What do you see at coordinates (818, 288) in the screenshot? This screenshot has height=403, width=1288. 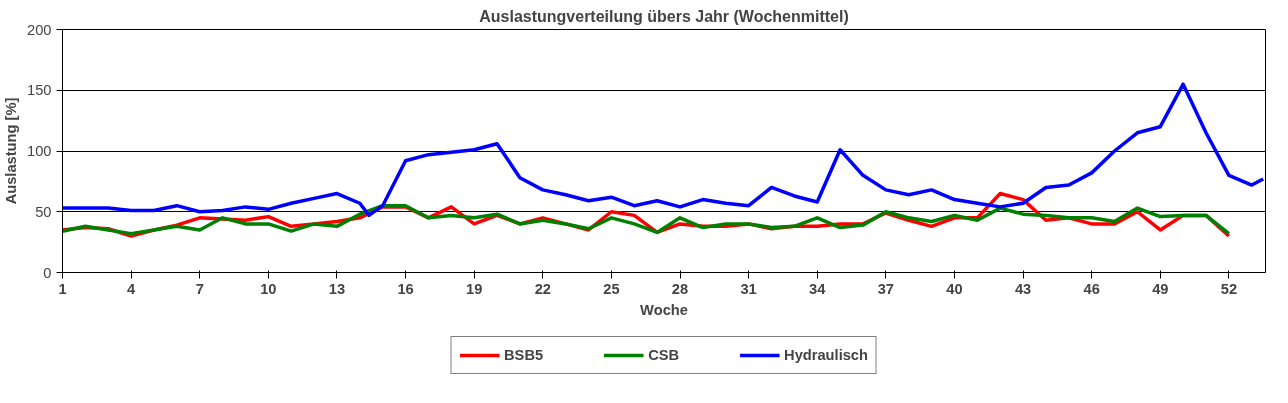 I see `x-tick-label: 34` at bounding box center [818, 288].